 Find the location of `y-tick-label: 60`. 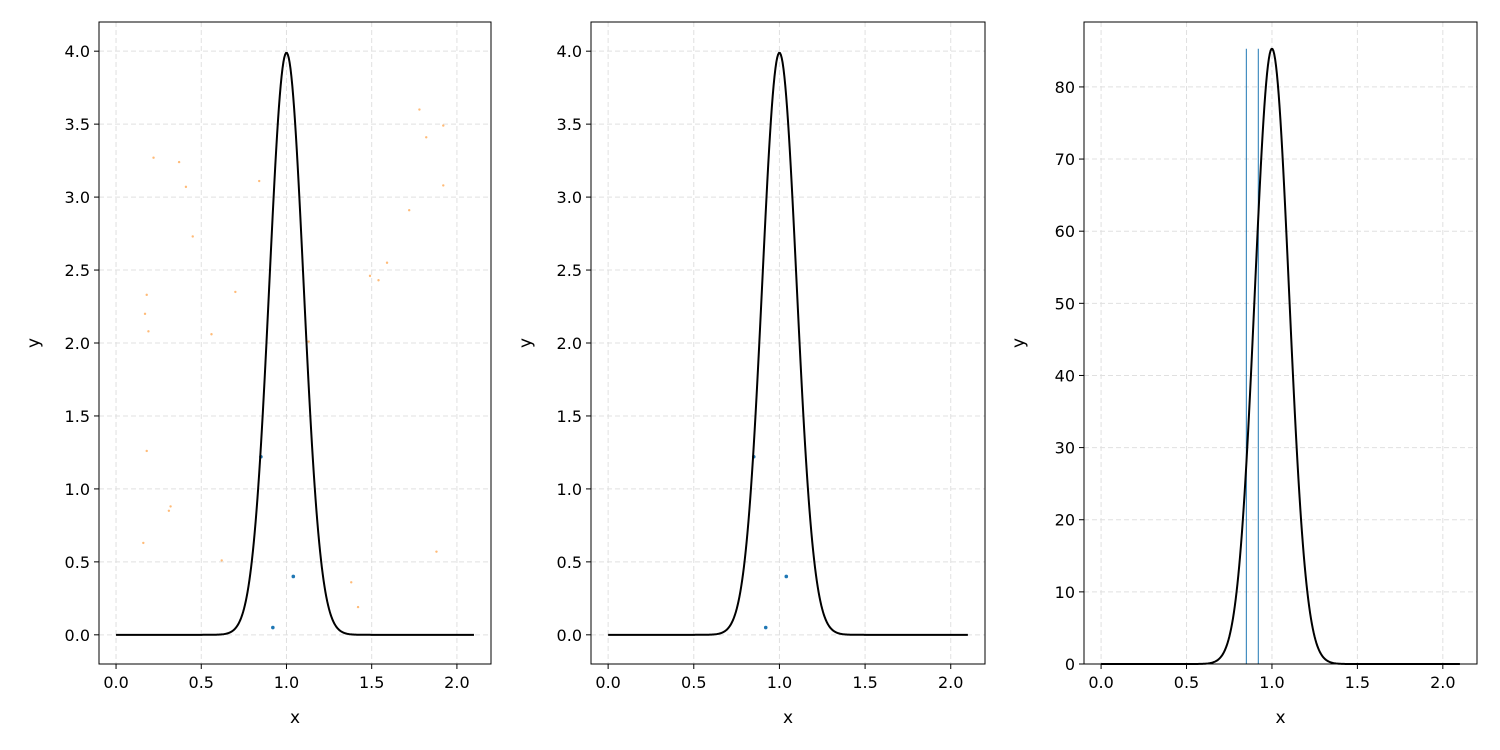

y-tick-label: 60 is located at coordinates (1065, 231).